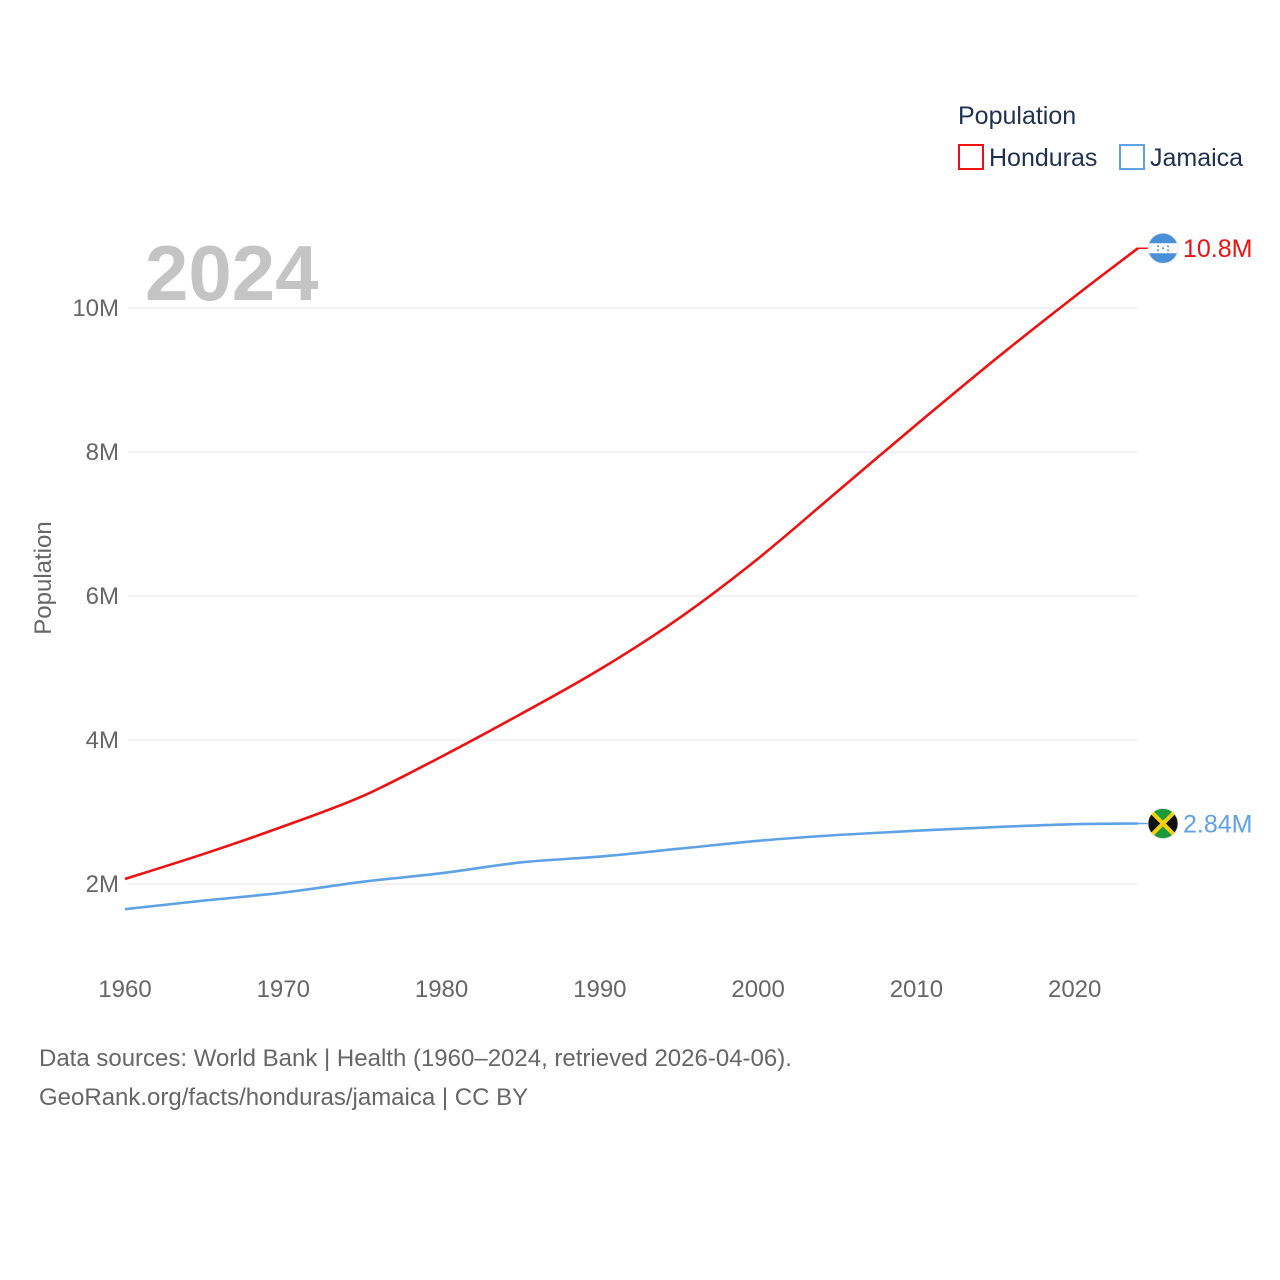  What do you see at coordinates (124, 989) in the screenshot?
I see `x-tick-label: 1960` at bounding box center [124, 989].